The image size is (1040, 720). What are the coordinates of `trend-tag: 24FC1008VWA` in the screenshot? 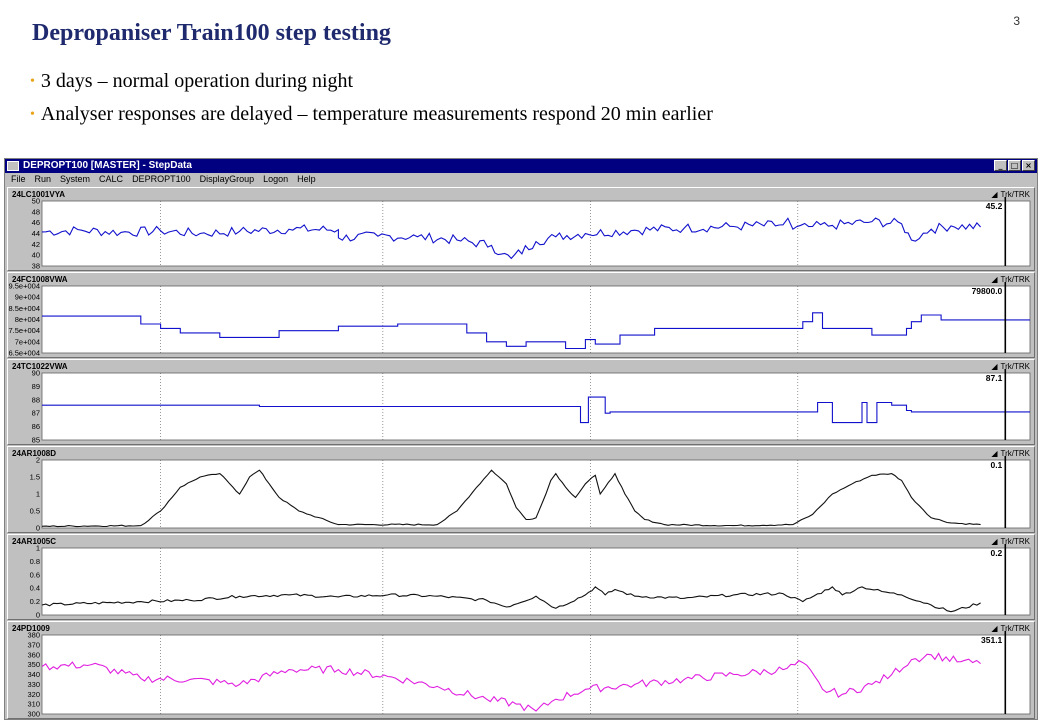 It's located at (40, 279).